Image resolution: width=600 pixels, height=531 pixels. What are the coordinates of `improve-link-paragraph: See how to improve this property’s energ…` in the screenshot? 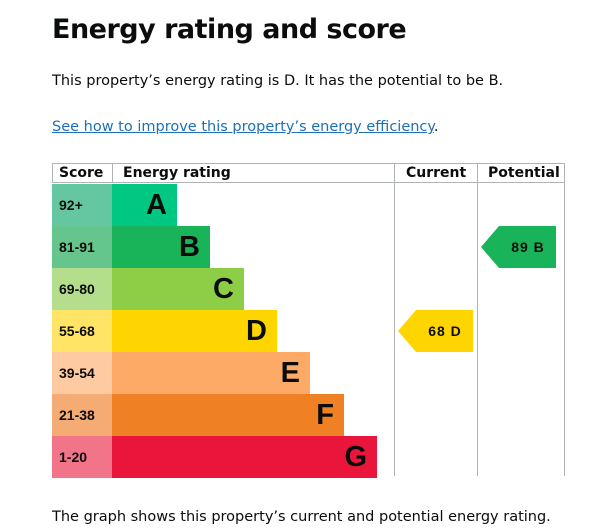 It's located at (245, 127).